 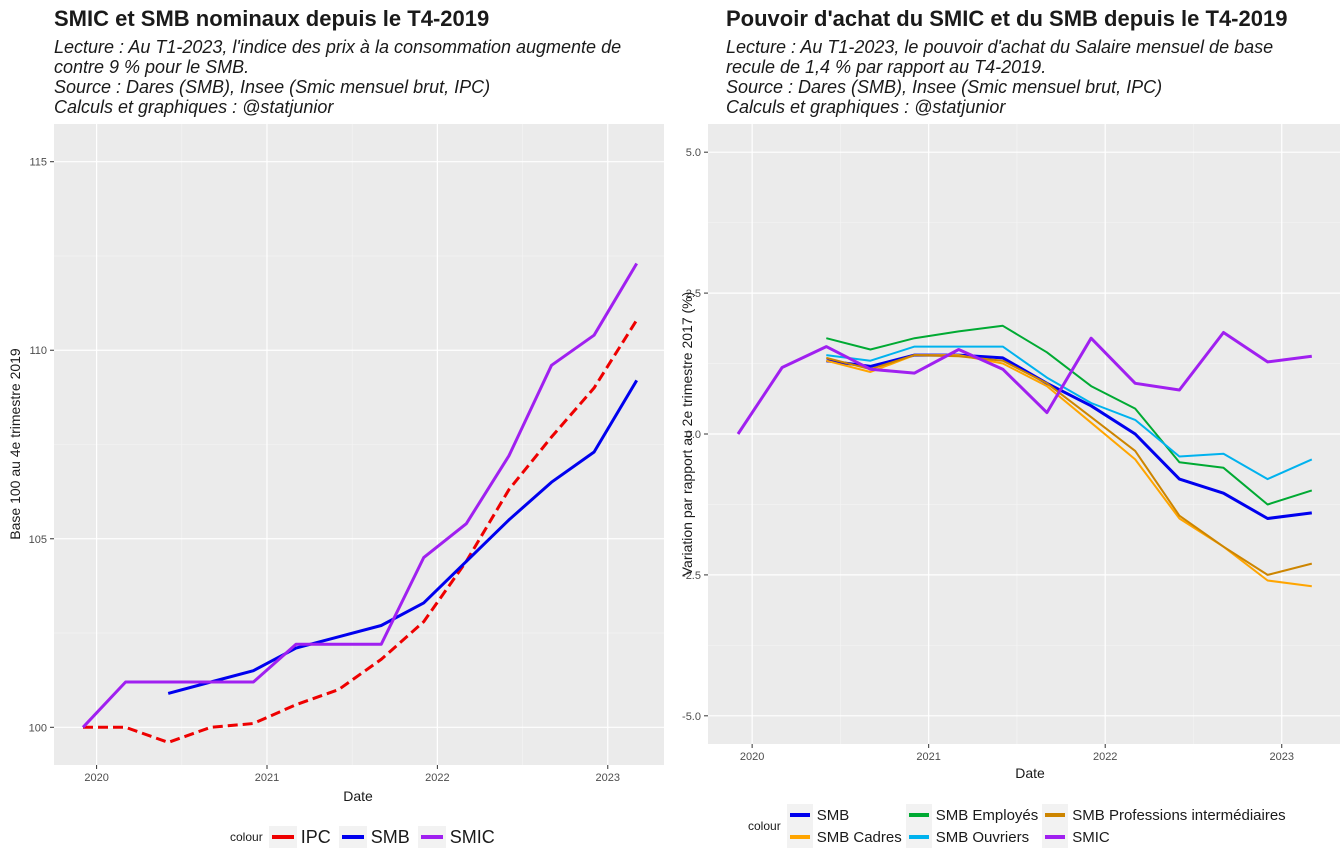 What do you see at coordinates (928, 757) in the screenshot?
I see `right-x-tick-label: 2021` at bounding box center [928, 757].